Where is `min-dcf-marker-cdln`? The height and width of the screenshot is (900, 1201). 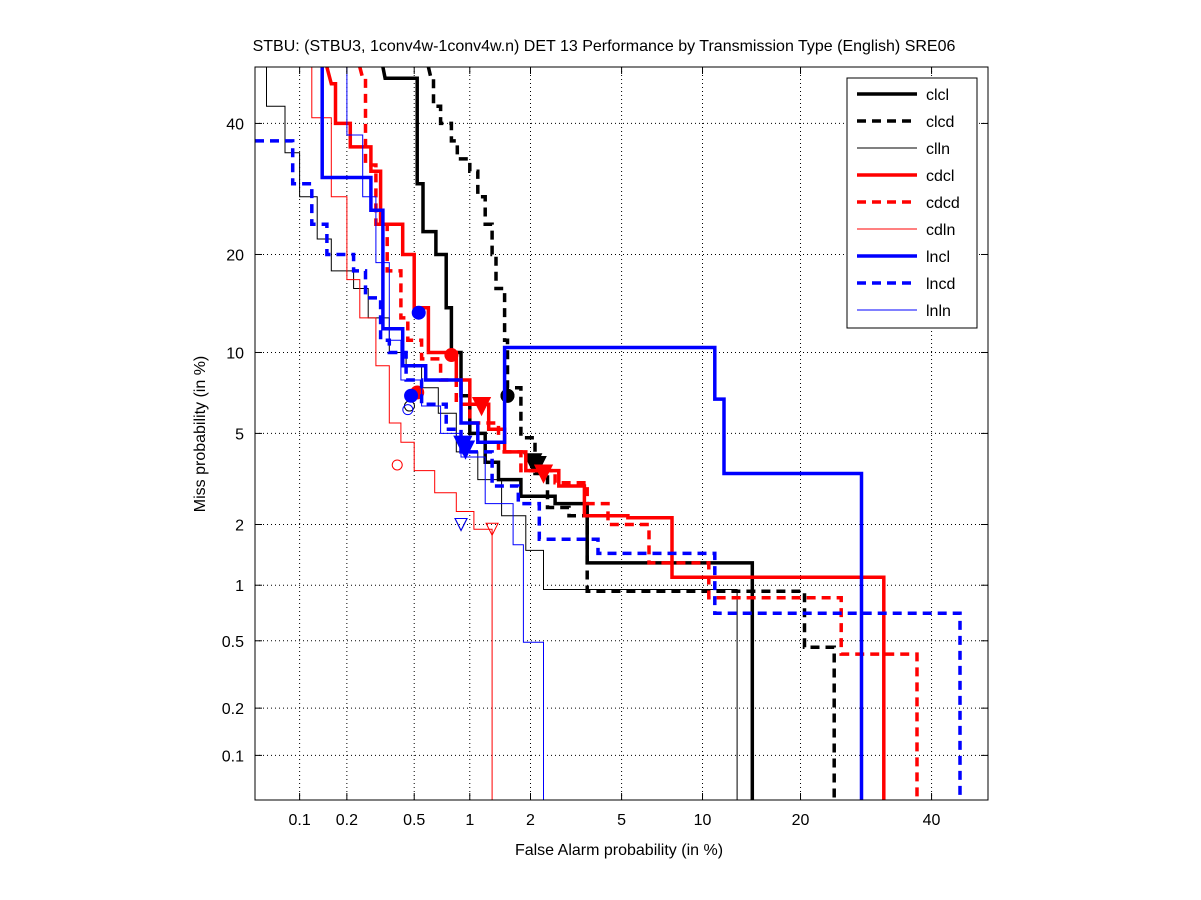
min-dcf-marker-cdln is located at coordinates (397, 465).